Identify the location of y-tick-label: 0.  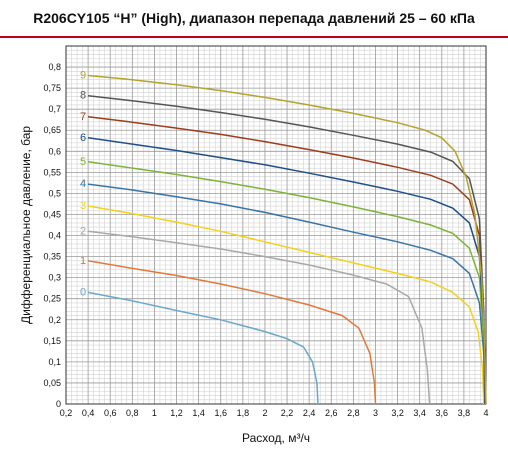
(58, 404).